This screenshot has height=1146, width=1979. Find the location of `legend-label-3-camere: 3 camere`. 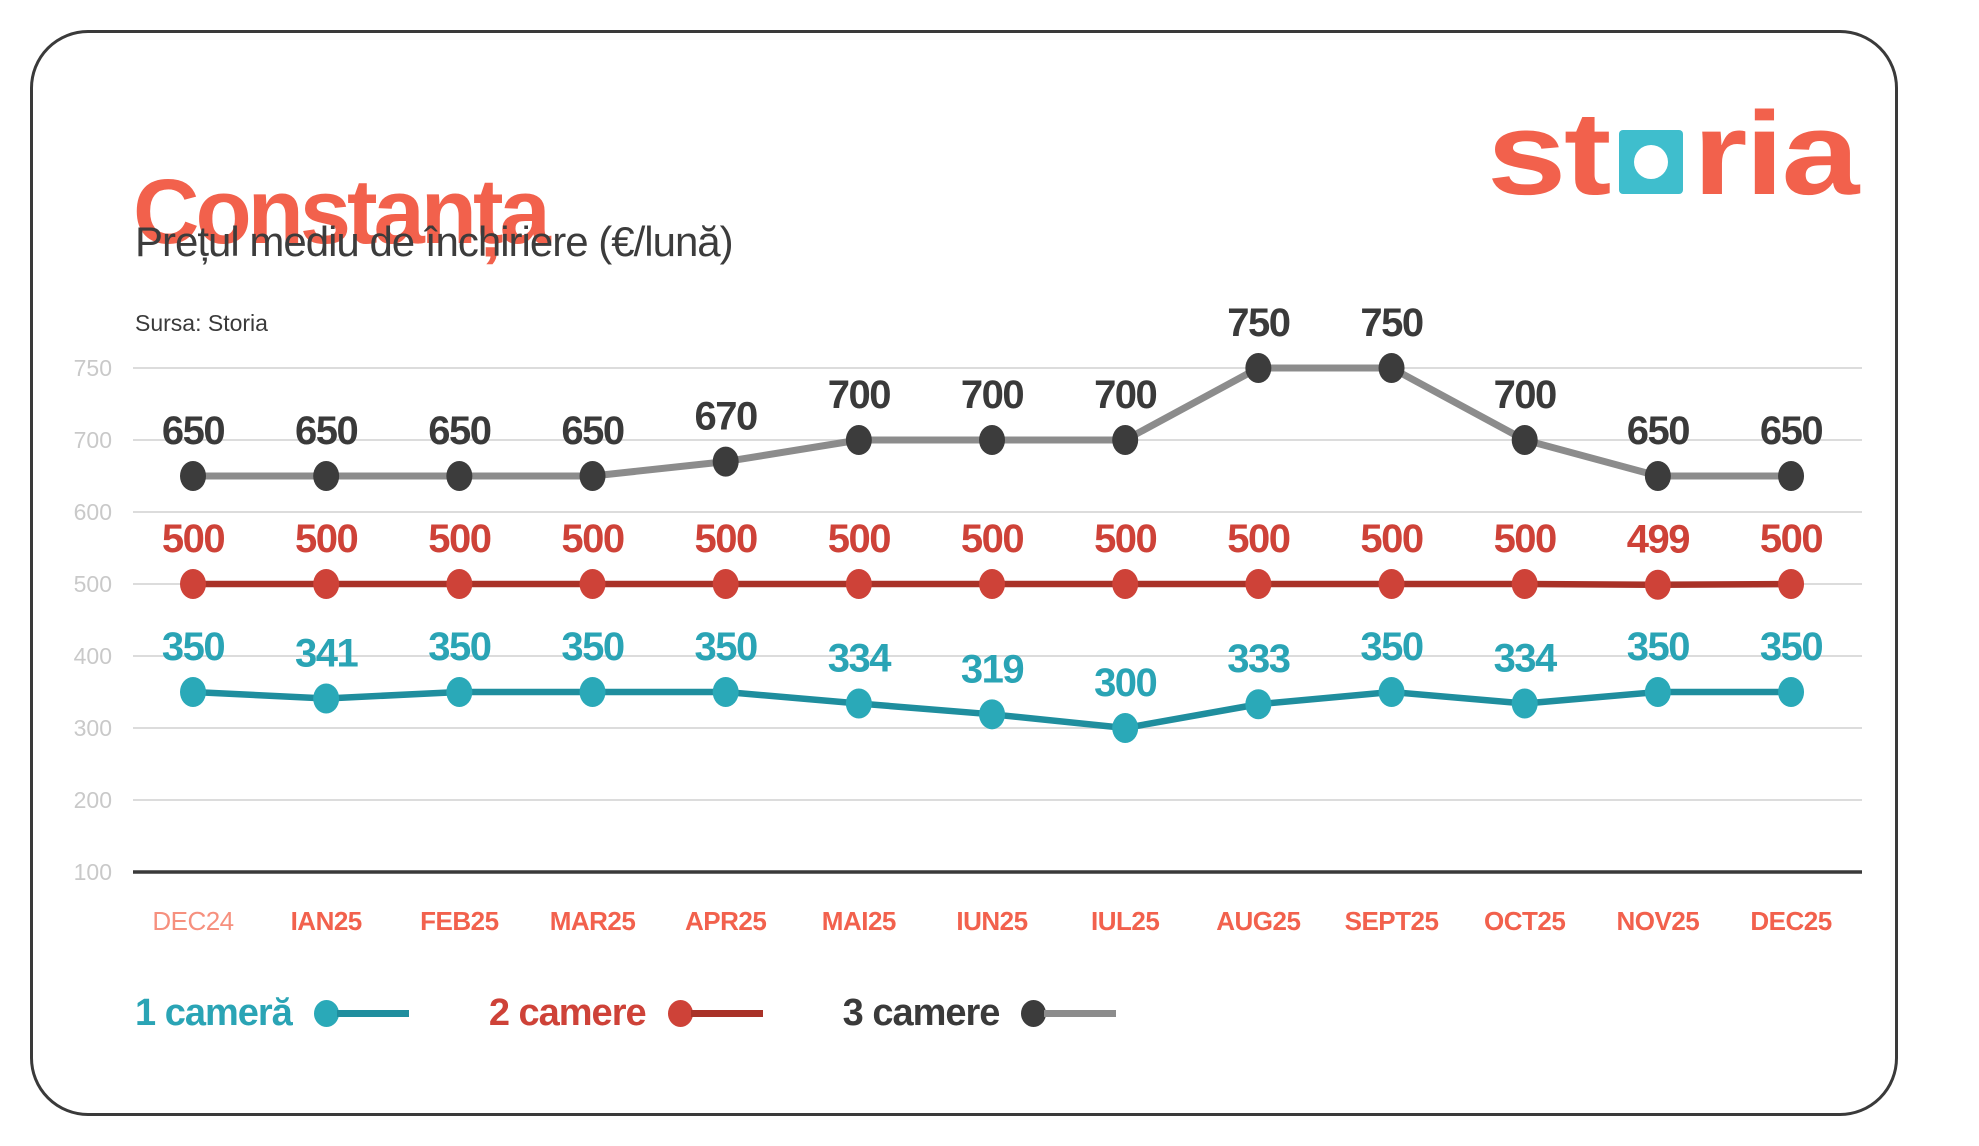

legend-label-3-camere: 3 camere is located at coordinates (921, 1013).